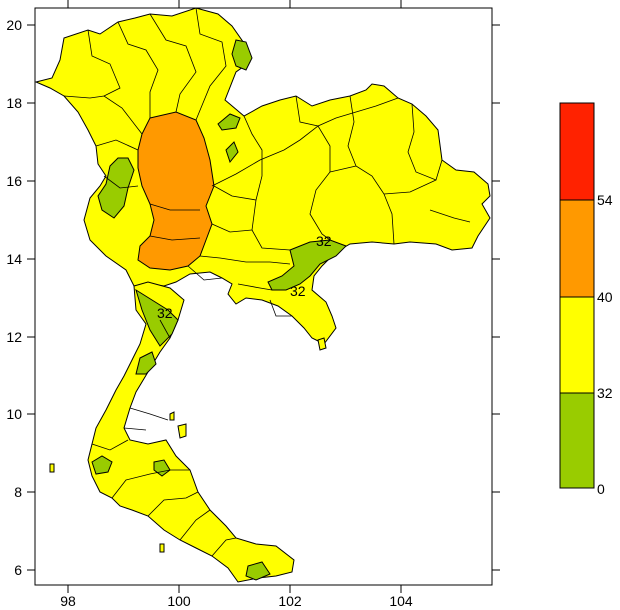 This screenshot has width=620, height=610. Describe the element at coordinates (14, 337) in the screenshot. I see `y-tick-label: 12` at that location.